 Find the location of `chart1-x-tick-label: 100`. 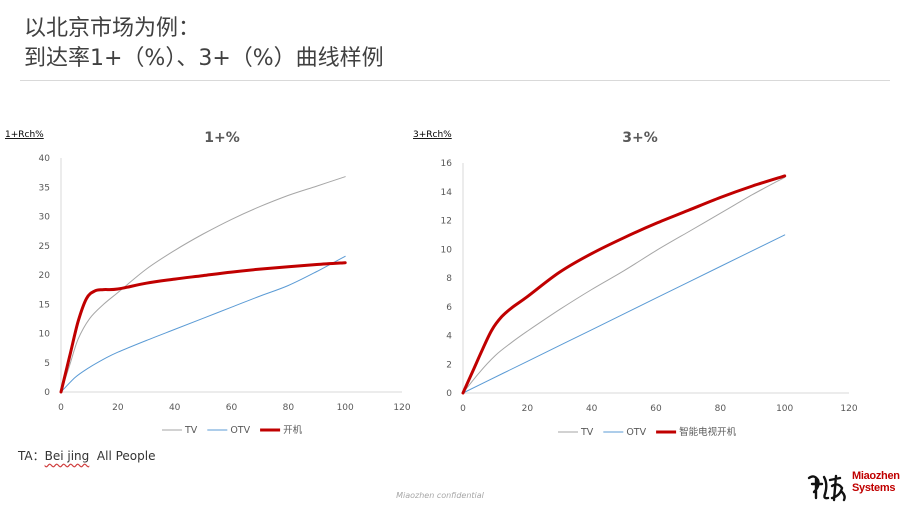

chart1-x-tick-label: 100 is located at coordinates (345, 408).